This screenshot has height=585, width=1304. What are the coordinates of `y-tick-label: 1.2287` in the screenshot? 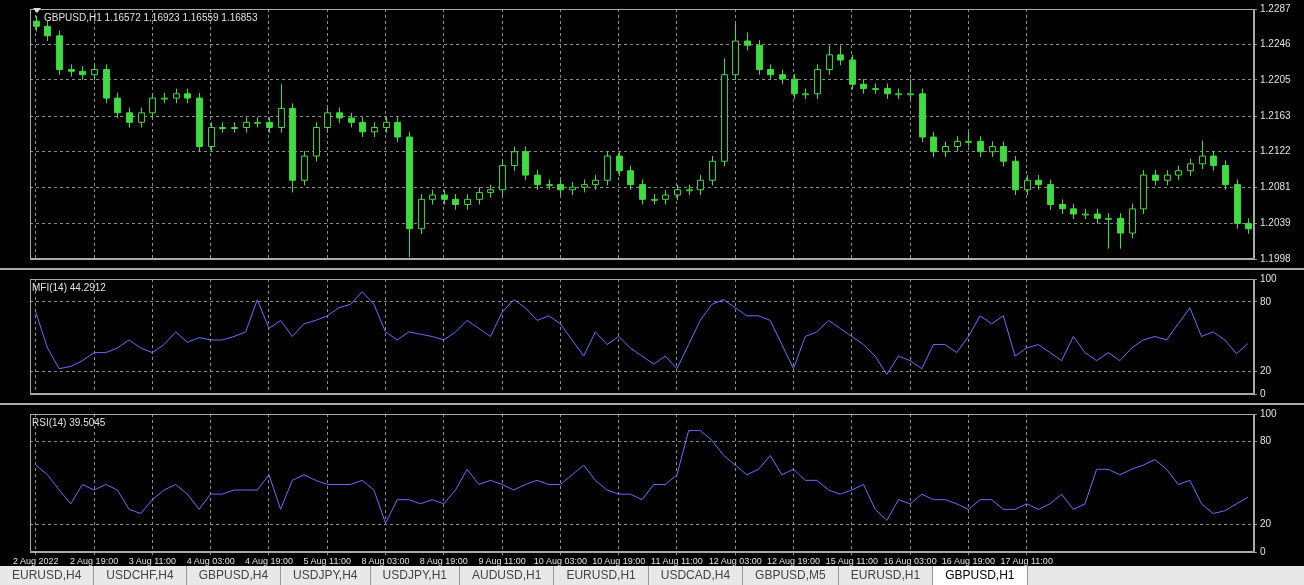 It's located at (1276, 8).